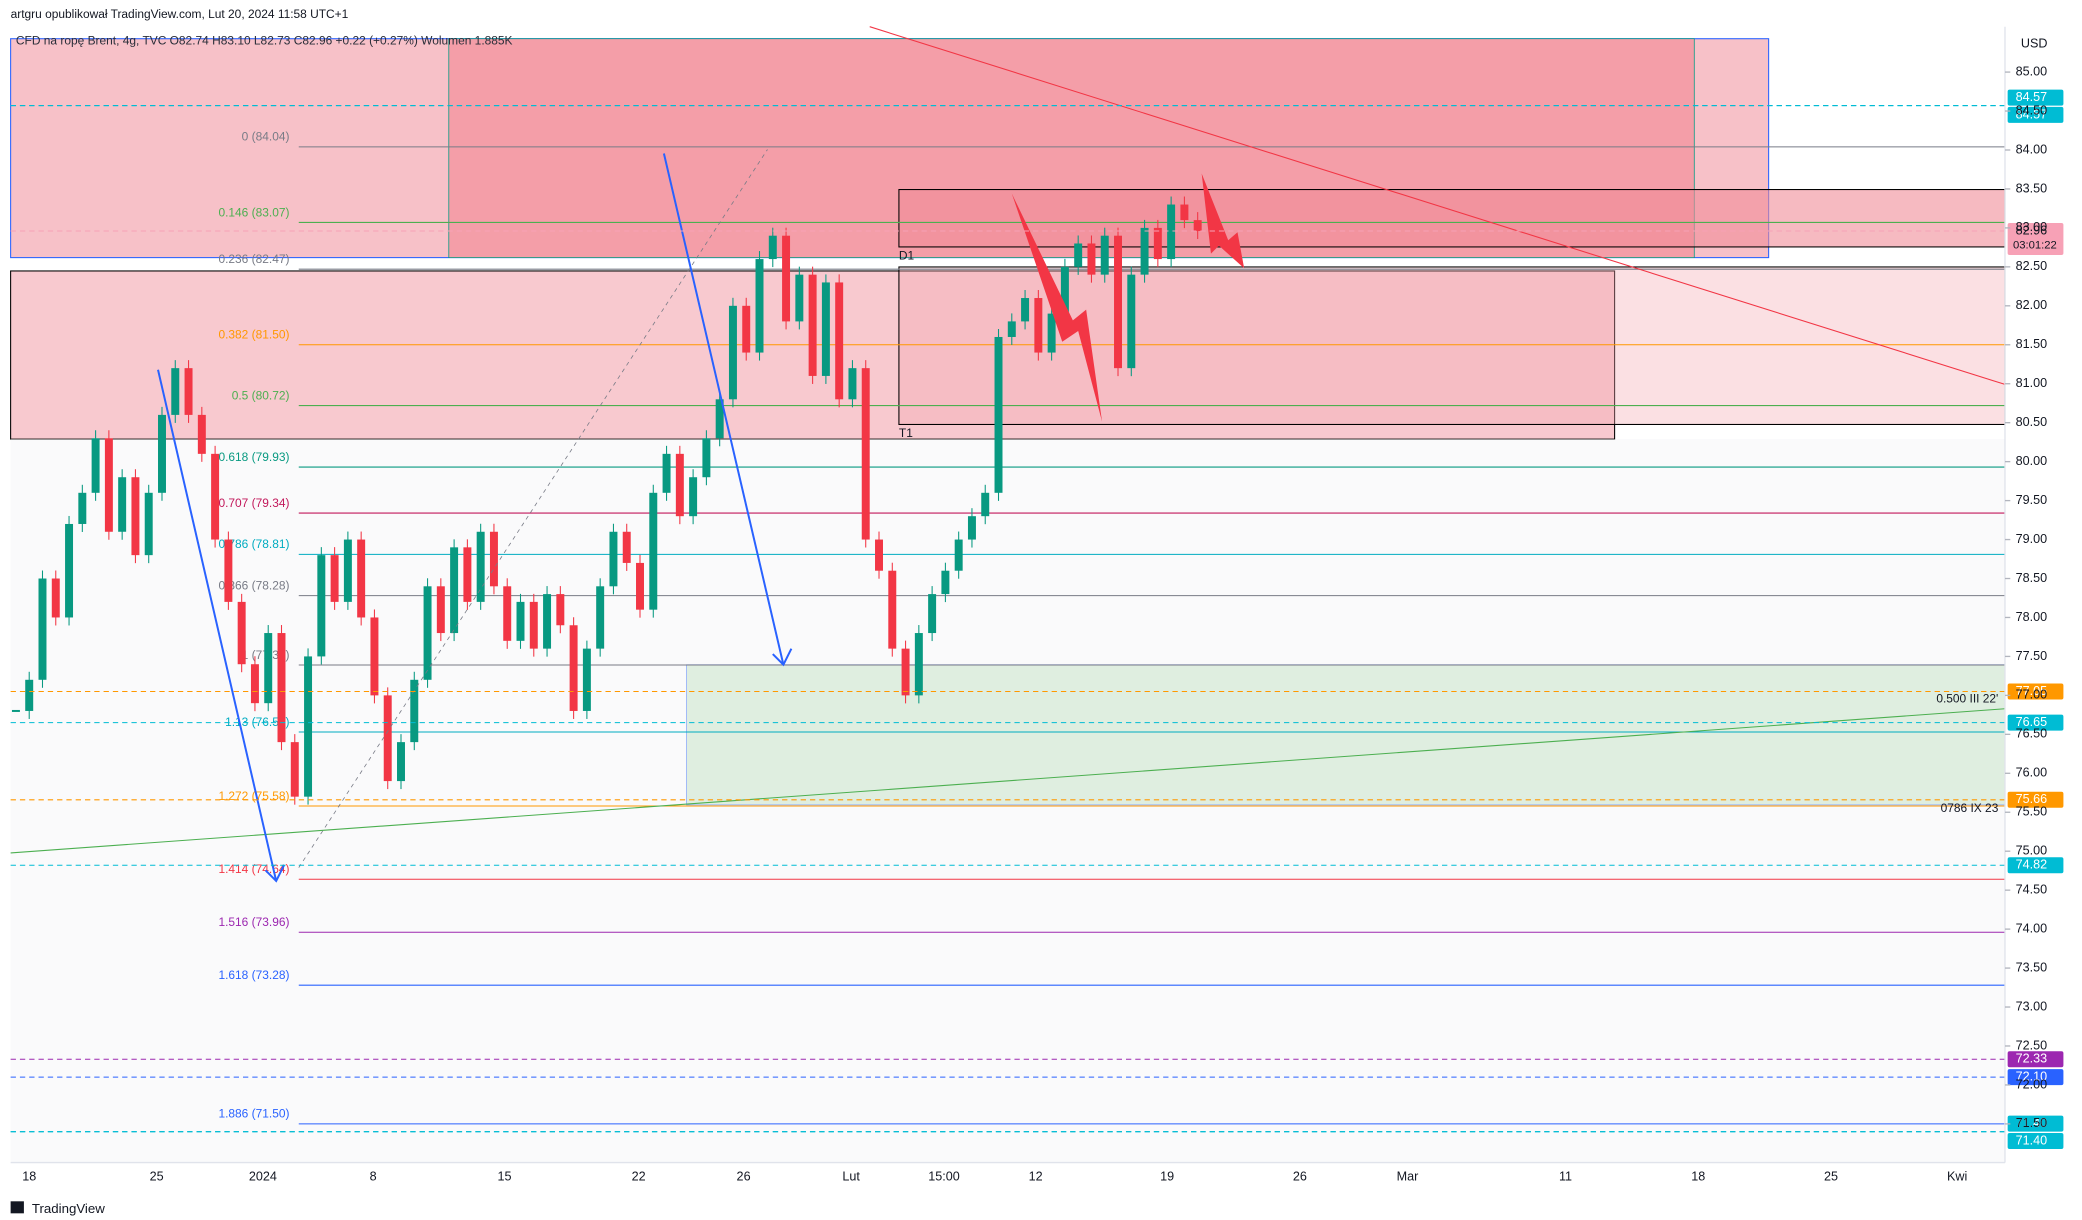 This screenshot has height=1220, width=2082. What do you see at coordinates (2032, 656) in the screenshot?
I see `price-label: 77.50` at bounding box center [2032, 656].